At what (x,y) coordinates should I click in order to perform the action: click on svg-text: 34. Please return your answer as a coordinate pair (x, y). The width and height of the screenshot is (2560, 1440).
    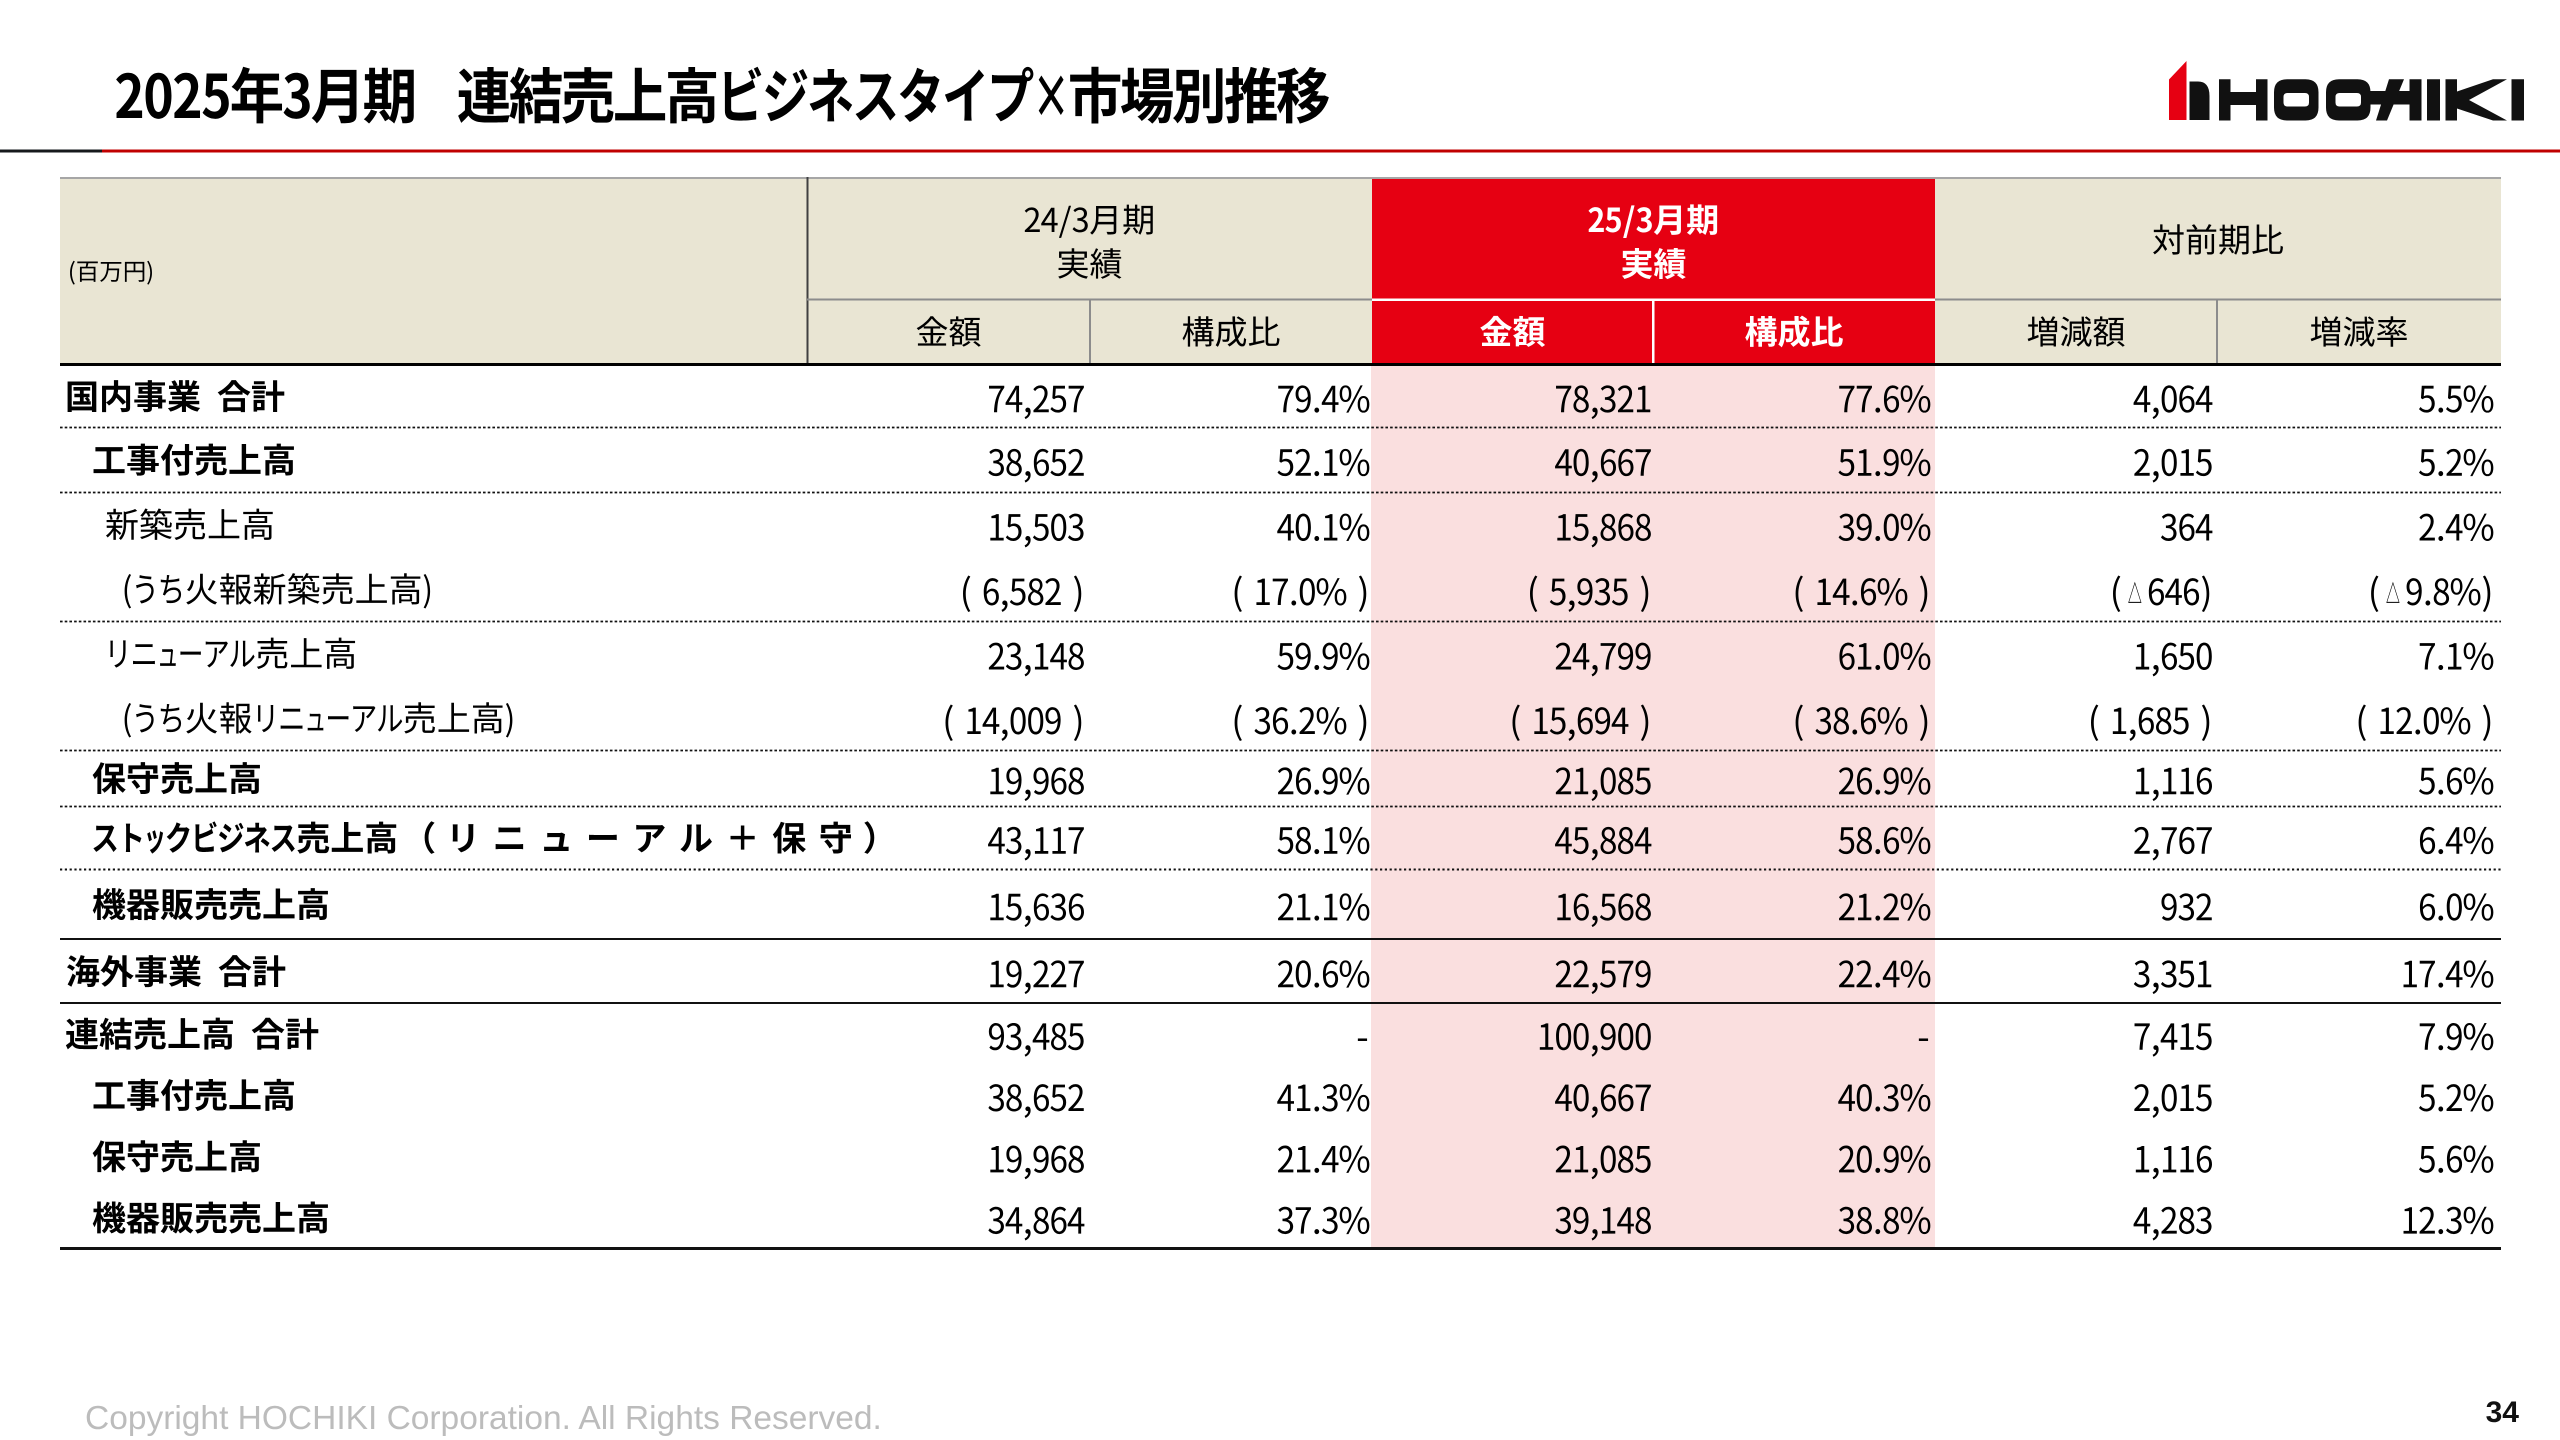
    Looking at the image, I should click on (2503, 1412).